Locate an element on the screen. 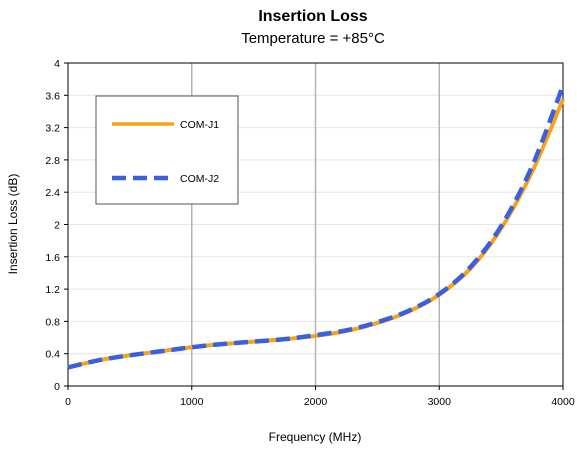  y-tick-label-9: 3.6 is located at coordinates (52, 96).